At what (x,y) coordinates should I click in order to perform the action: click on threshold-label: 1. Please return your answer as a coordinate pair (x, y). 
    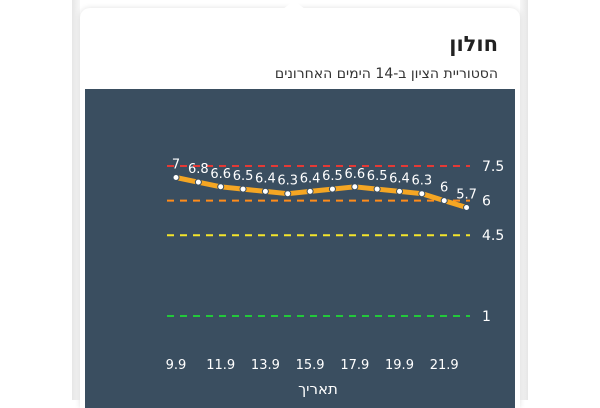
    Looking at the image, I should click on (486, 317).